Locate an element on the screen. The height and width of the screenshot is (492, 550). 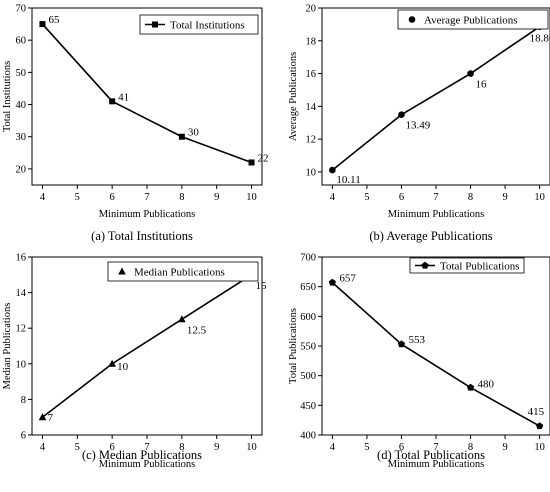
legend-label: Total Institutions is located at coordinates (207, 26).